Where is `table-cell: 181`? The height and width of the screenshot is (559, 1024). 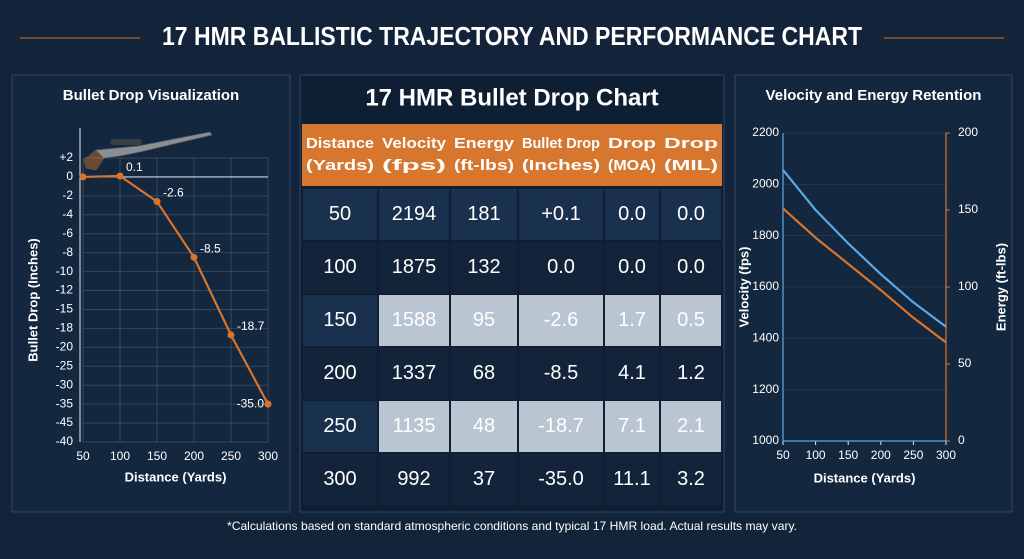 table-cell: 181 is located at coordinates (483, 214).